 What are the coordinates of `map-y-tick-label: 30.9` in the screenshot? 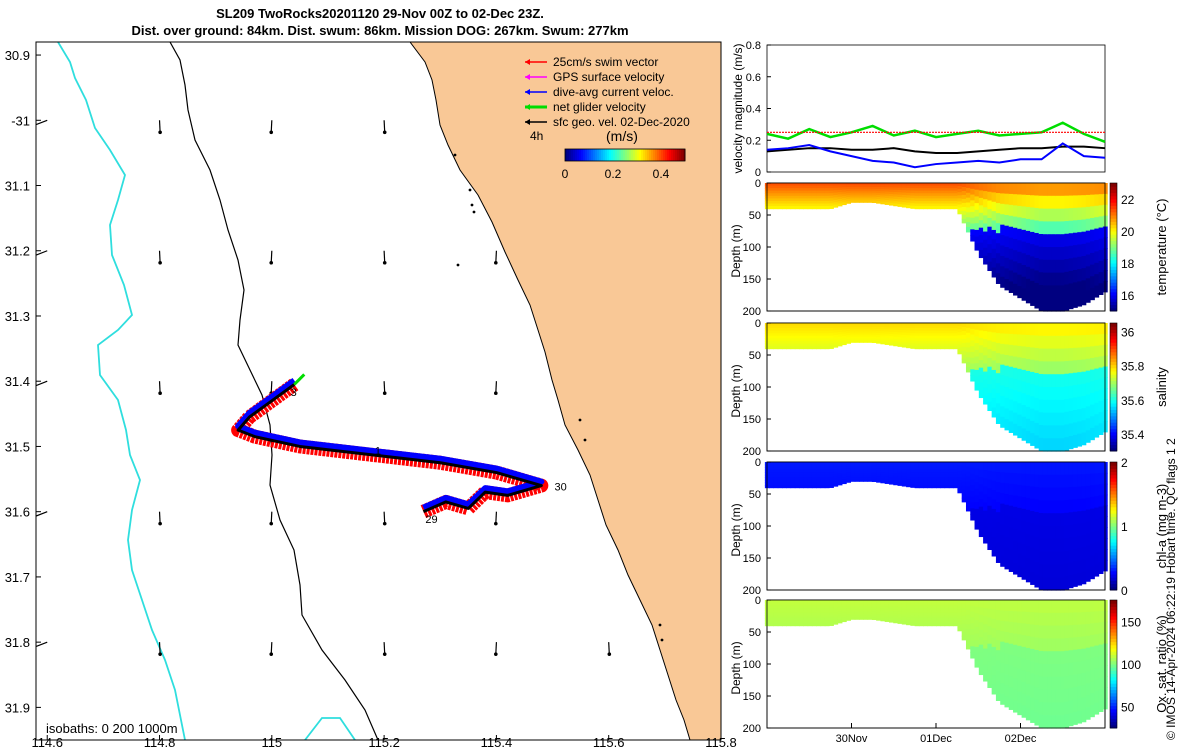 It's located at (17, 55).